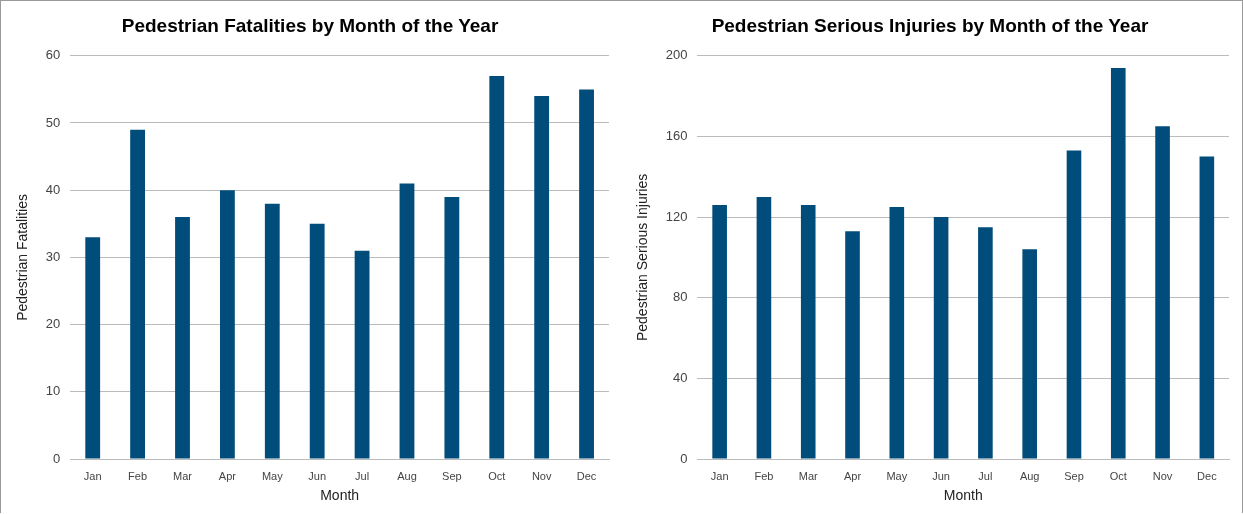 The image size is (1243, 514). I want to click on y-axis-title: Pedestrian Serious Injuries, so click(642, 257).